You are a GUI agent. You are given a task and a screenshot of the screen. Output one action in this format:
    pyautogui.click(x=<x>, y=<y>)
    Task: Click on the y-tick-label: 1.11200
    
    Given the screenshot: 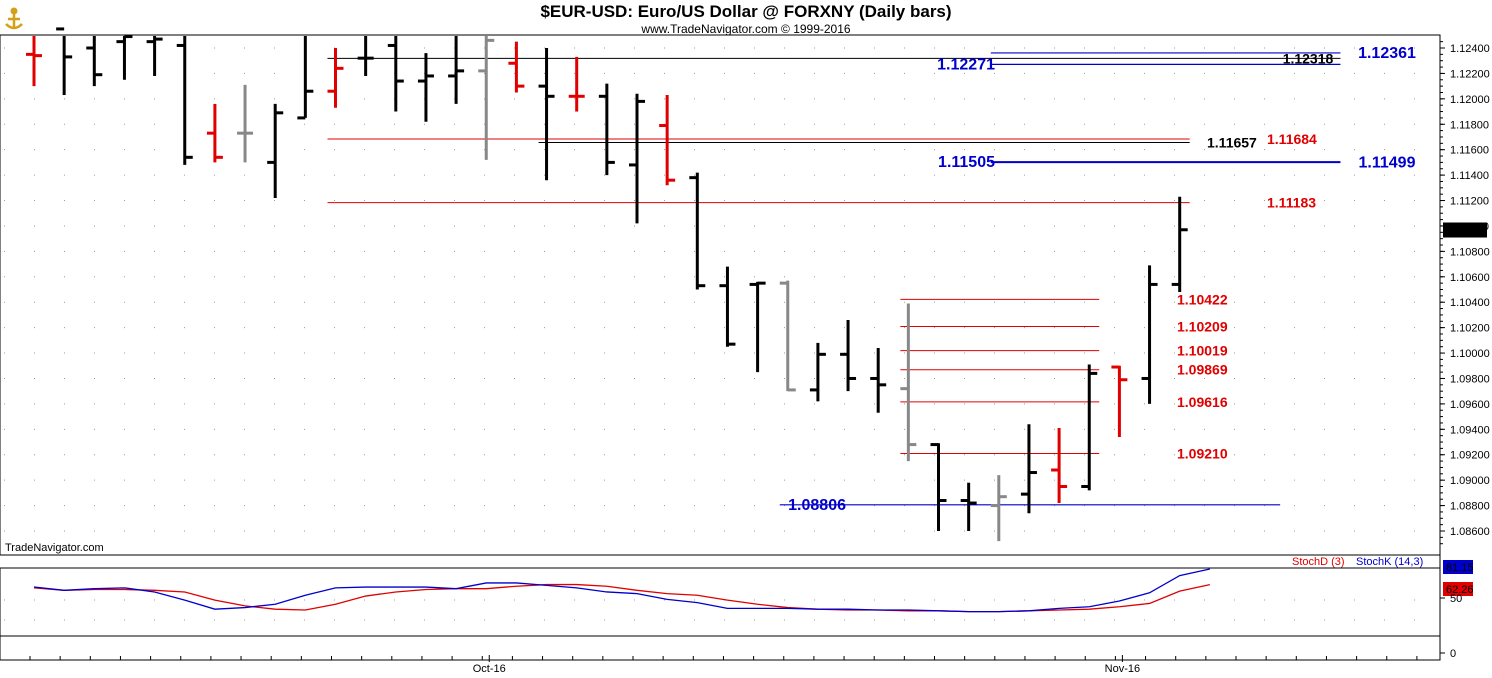 What is the action you would take?
    pyautogui.click(x=1469, y=202)
    